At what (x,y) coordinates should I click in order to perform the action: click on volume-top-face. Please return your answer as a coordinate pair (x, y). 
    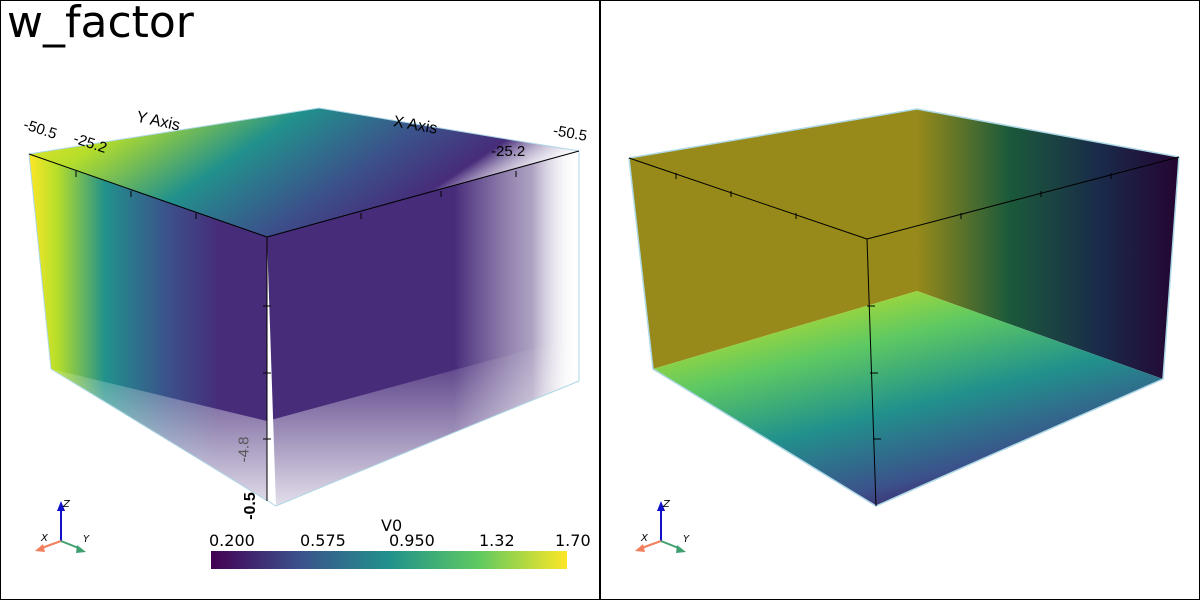
    Looking at the image, I should click on (304, 172).